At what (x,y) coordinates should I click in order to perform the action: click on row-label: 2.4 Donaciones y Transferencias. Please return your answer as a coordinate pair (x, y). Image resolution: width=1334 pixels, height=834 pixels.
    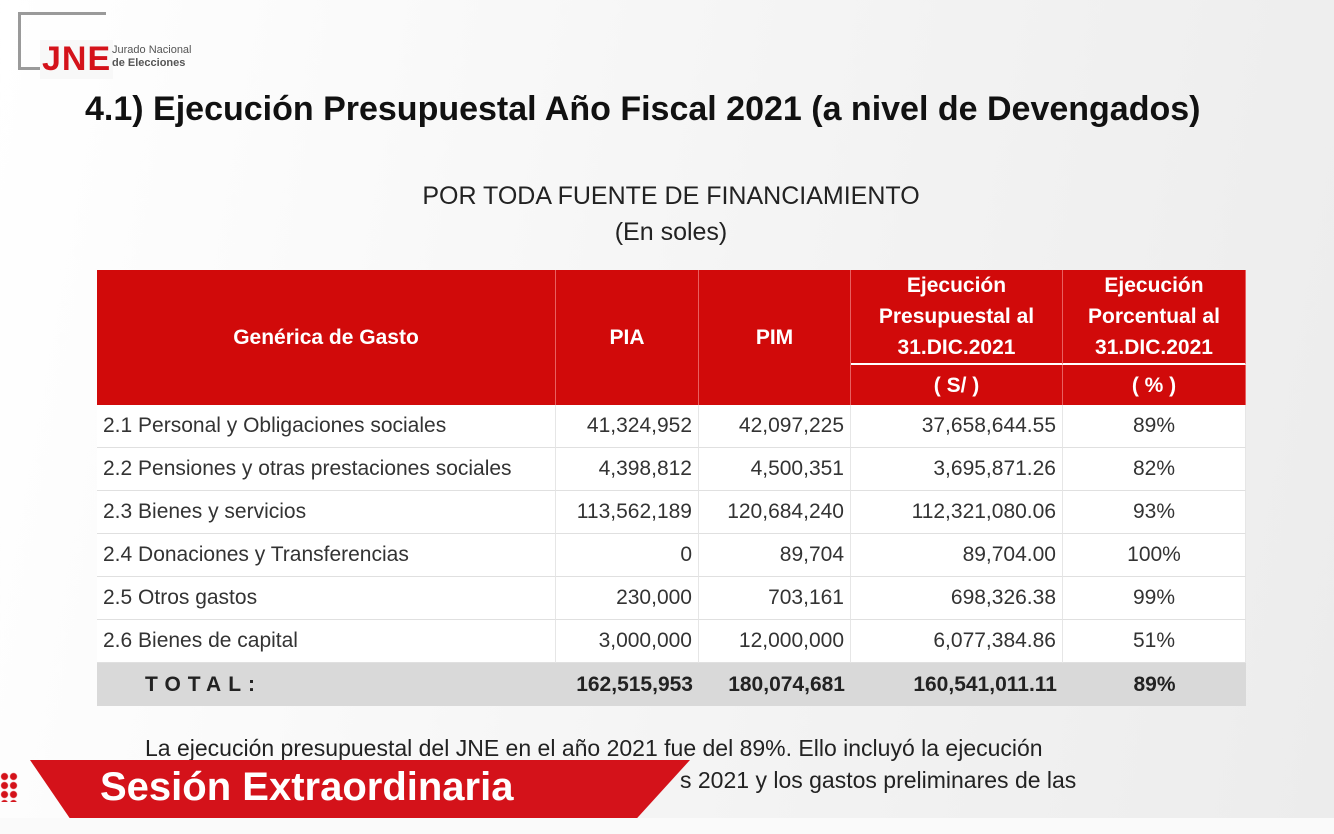
    Looking at the image, I should click on (326, 555).